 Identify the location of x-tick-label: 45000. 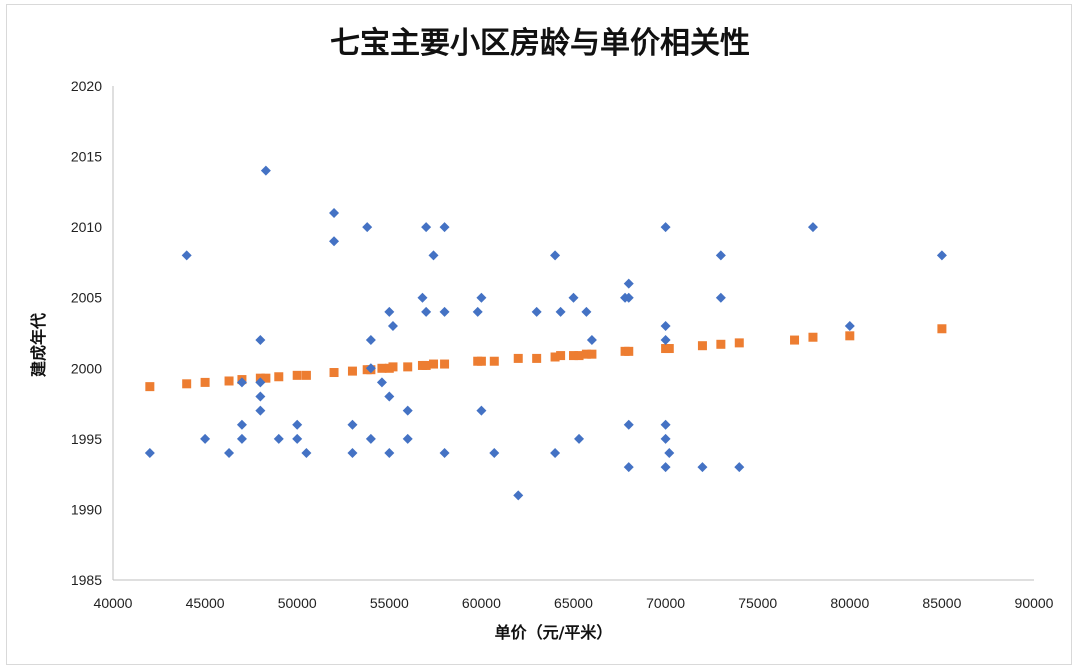
(205, 603).